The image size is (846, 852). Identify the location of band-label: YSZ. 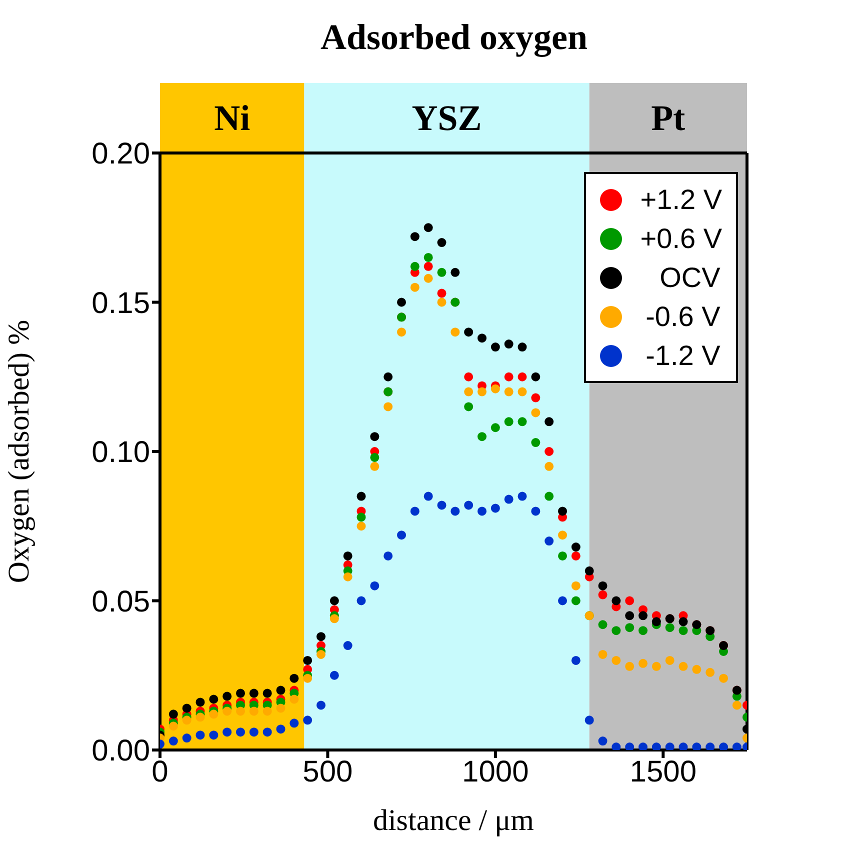
(447, 118).